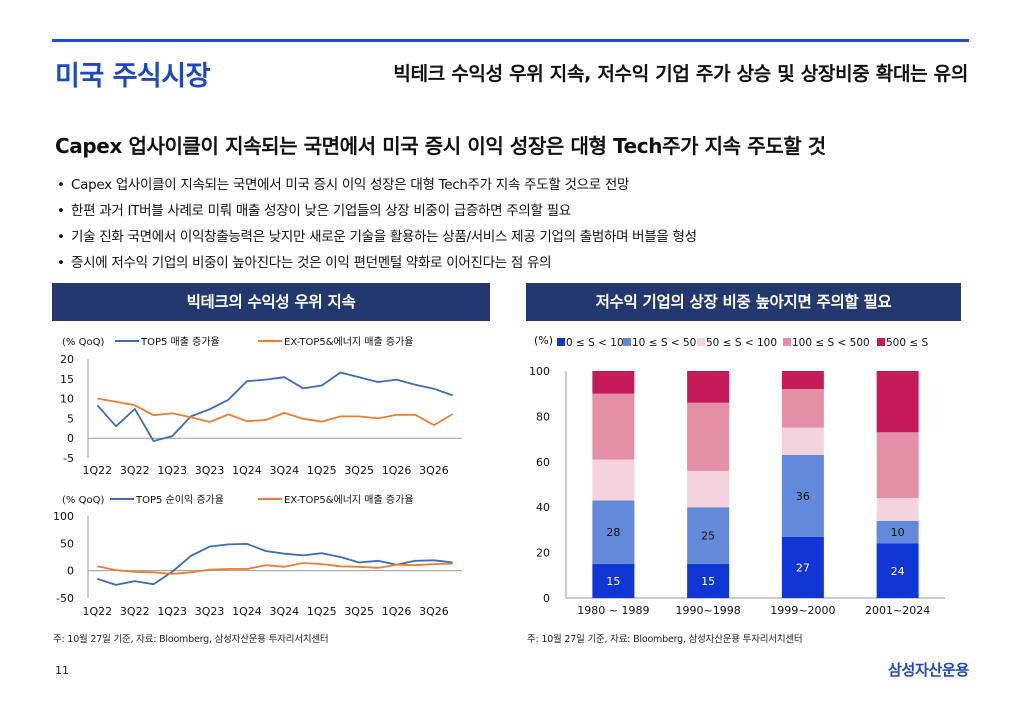 The width and height of the screenshot is (1024, 709). What do you see at coordinates (70, 418) in the screenshot?
I see `y-tick-label: 5` at bounding box center [70, 418].